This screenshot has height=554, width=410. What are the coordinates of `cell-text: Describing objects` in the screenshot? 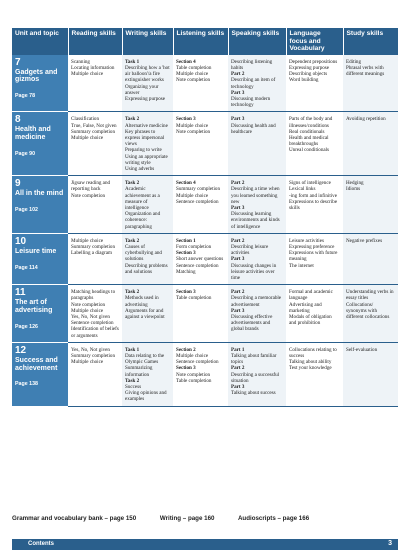 It's located at (308, 74).